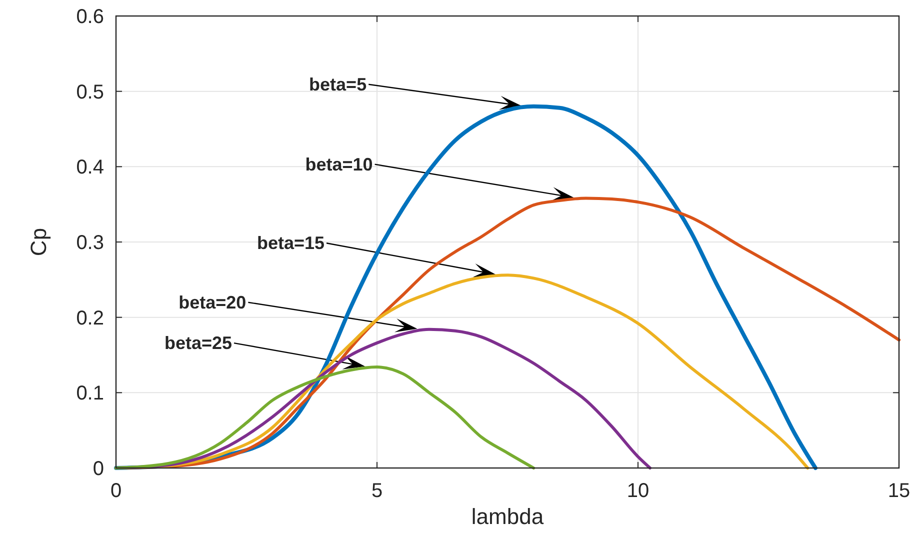  What do you see at coordinates (338, 84) in the screenshot?
I see `annotation: beta=5` at bounding box center [338, 84].